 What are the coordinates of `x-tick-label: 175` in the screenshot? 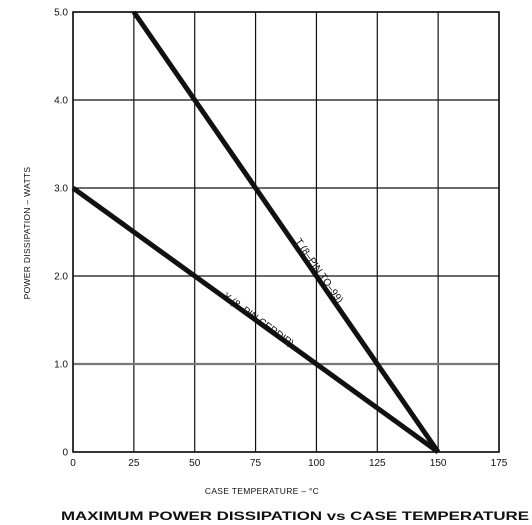 It's located at (499, 463).